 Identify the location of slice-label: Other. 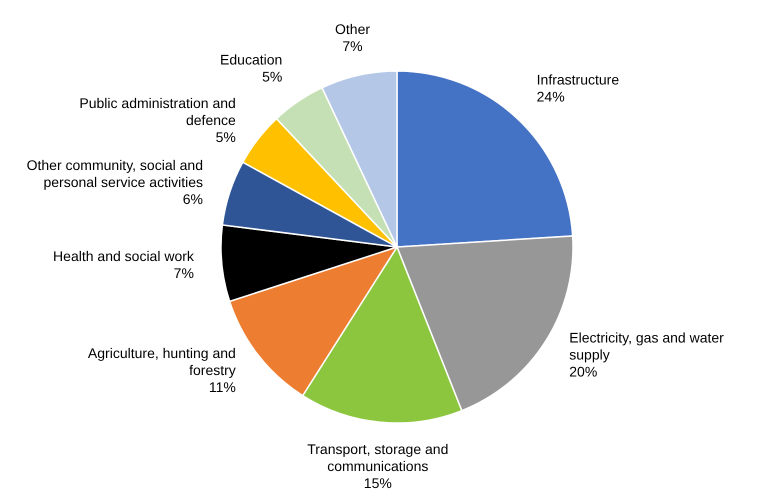
(352, 28).